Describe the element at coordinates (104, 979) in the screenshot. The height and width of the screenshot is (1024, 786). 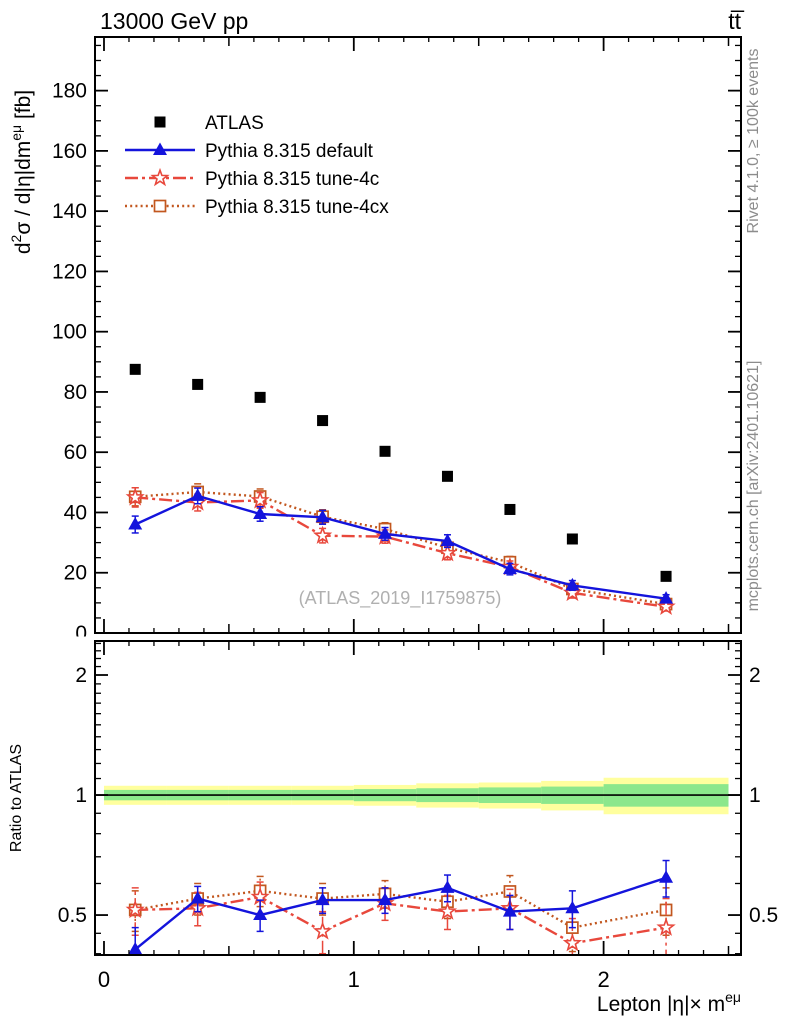
I see `x-tick-label: 0` at that location.